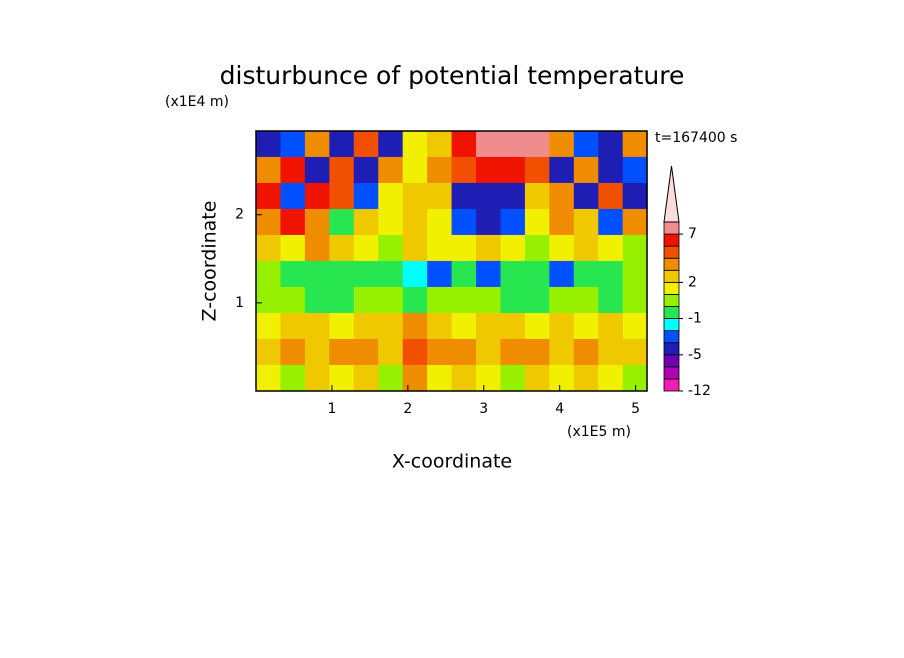 The image size is (904, 658). What do you see at coordinates (210, 261) in the screenshot?
I see `y-axis-label: Z-coordinate` at bounding box center [210, 261].